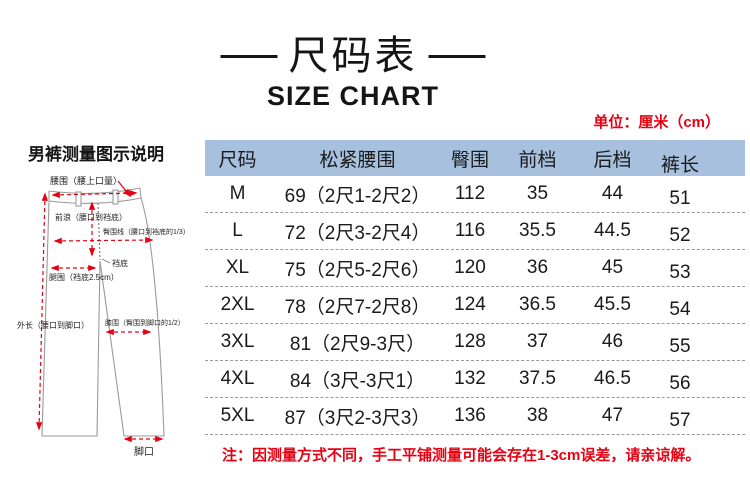  Describe the element at coordinates (42, 311) in the screenshot. I see `outer-length-arrow` at that location.